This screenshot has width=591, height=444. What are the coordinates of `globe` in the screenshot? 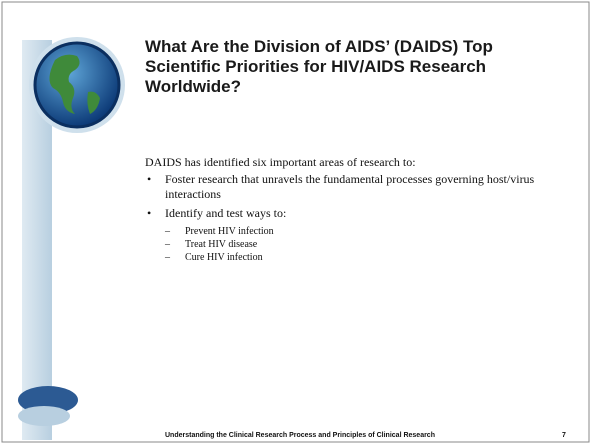 It's located at (77, 85).